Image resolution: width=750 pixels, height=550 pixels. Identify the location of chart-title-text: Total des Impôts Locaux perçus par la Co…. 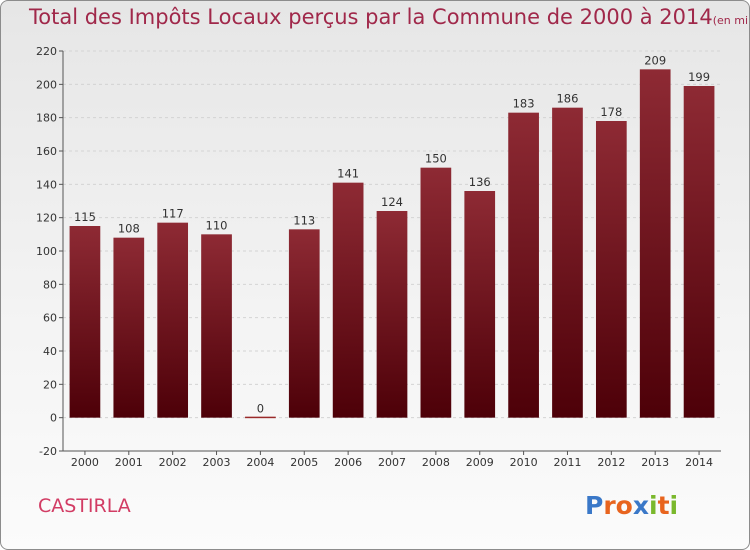
(371, 17).